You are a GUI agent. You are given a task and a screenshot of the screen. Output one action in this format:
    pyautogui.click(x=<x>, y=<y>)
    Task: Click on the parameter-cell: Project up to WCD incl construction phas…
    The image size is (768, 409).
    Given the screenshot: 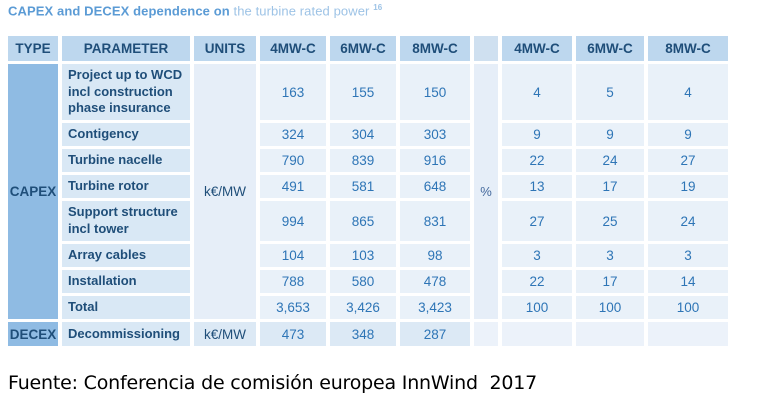 What is the action you would take?
    pyautogui.click(x=126, y=92)
    